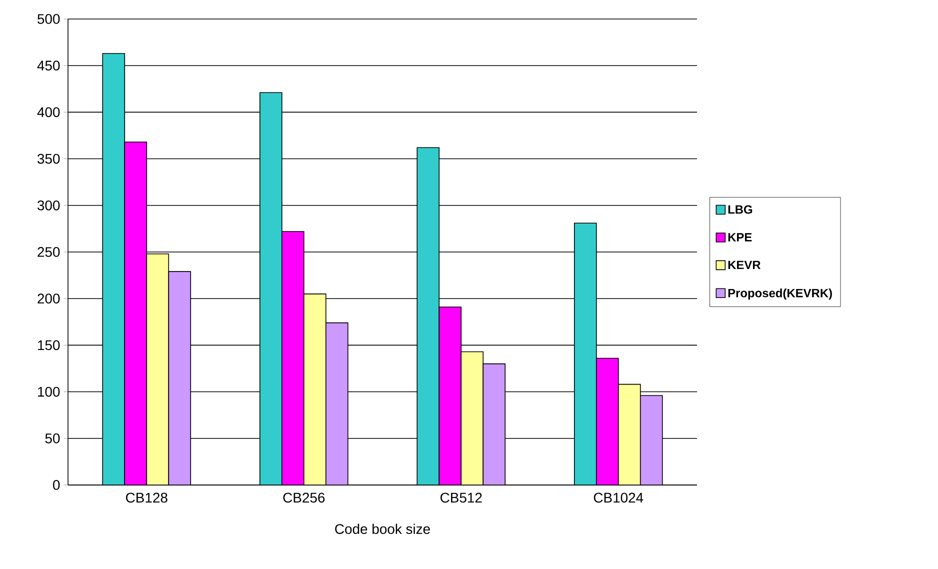 This screenshot has width=938, height=569. I want to click on legend-label: Proposed(KEVRK), so click(780, 294).